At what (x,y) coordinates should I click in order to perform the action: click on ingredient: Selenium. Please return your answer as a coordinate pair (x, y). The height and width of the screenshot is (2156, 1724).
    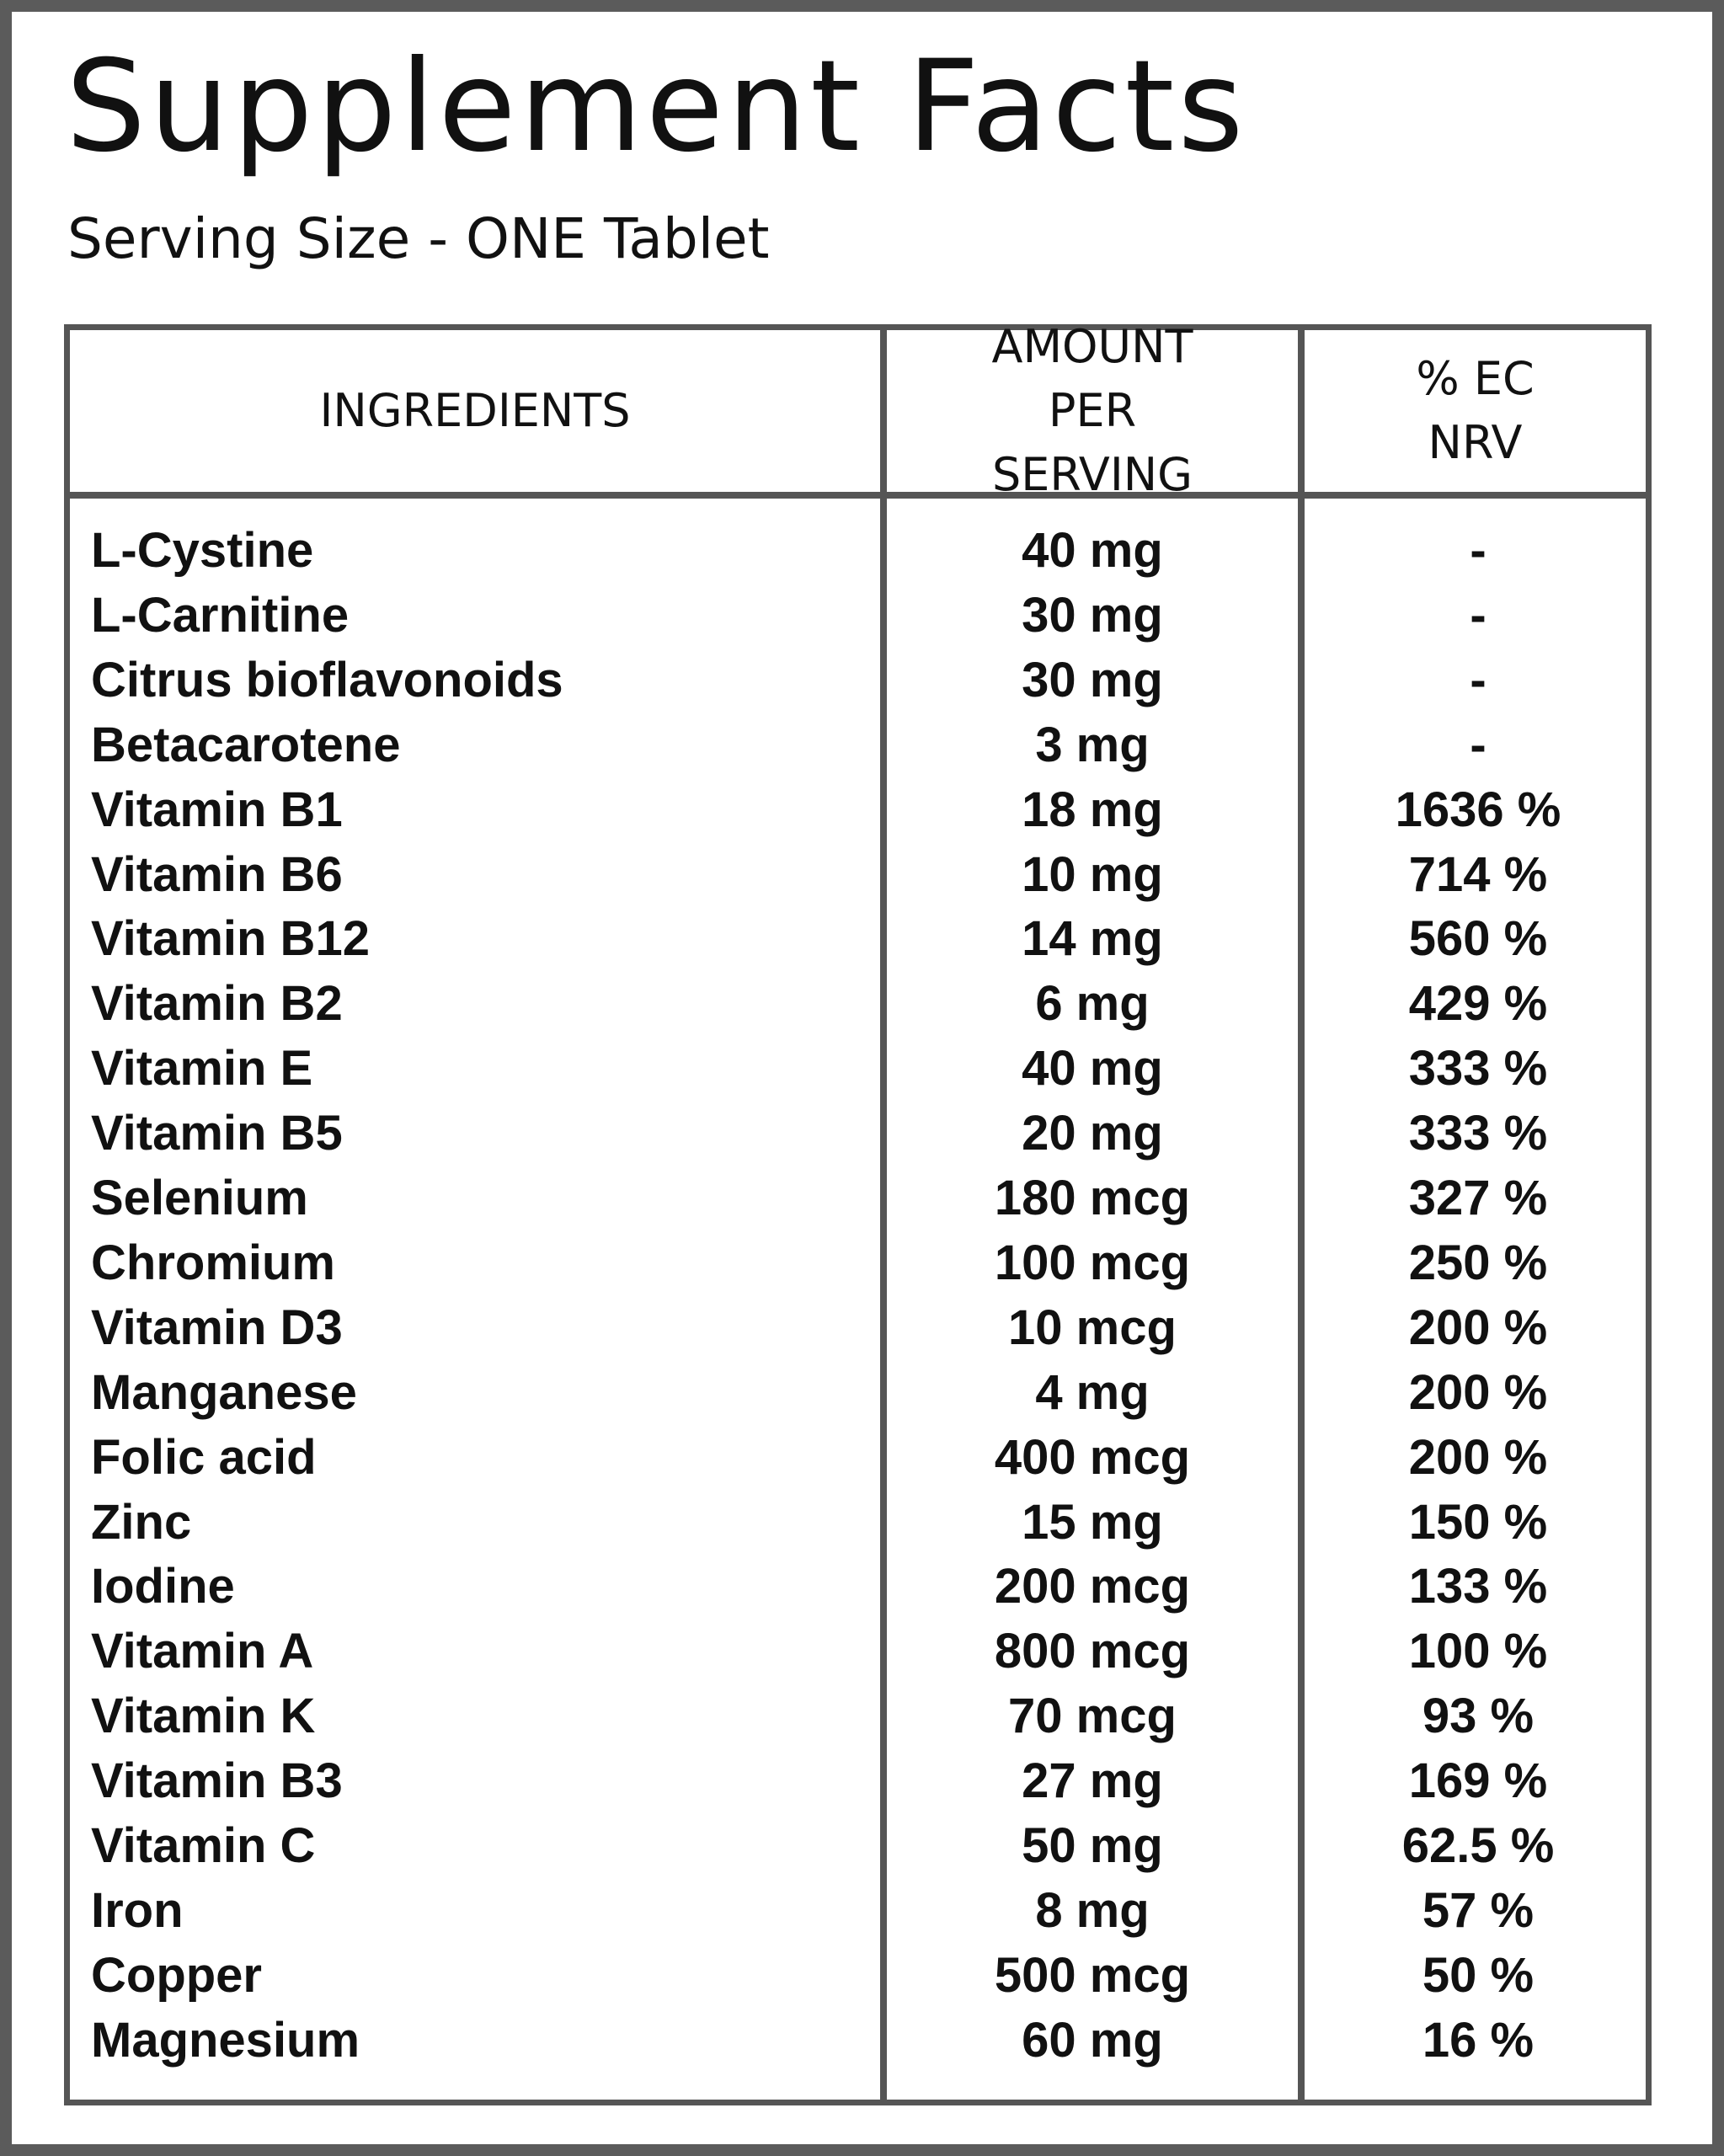
    Looking at the image, I should click on (199, 1198).